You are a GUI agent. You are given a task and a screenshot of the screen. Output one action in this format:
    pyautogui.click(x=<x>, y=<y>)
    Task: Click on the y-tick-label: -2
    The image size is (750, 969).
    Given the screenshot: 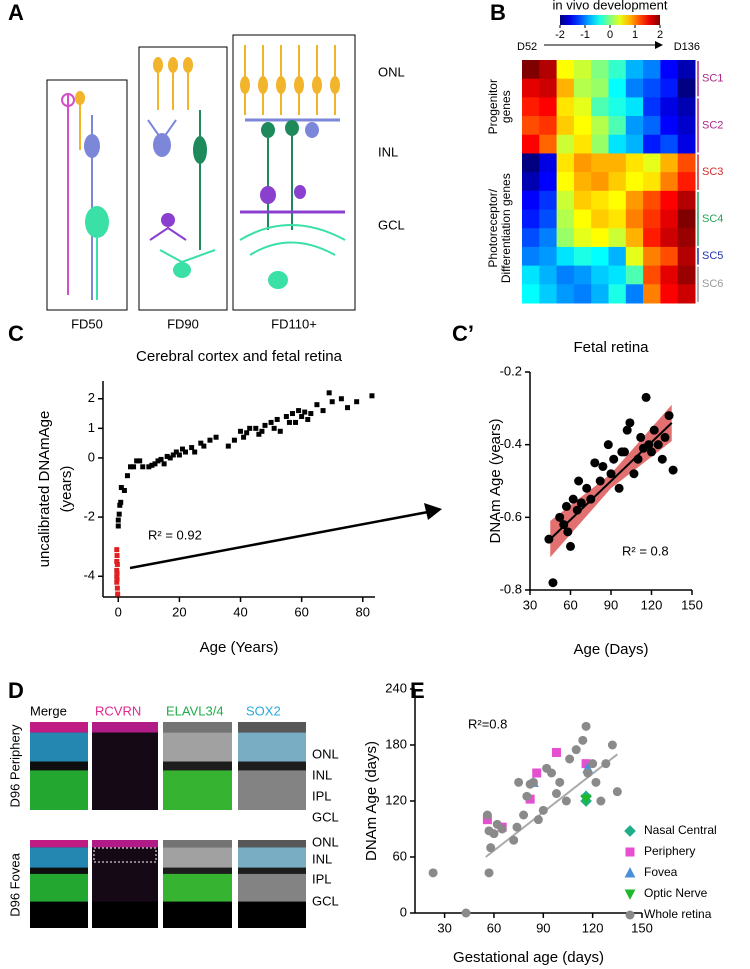 What is the action you would take?
    pyautogui.click(x=89, y=516)
    